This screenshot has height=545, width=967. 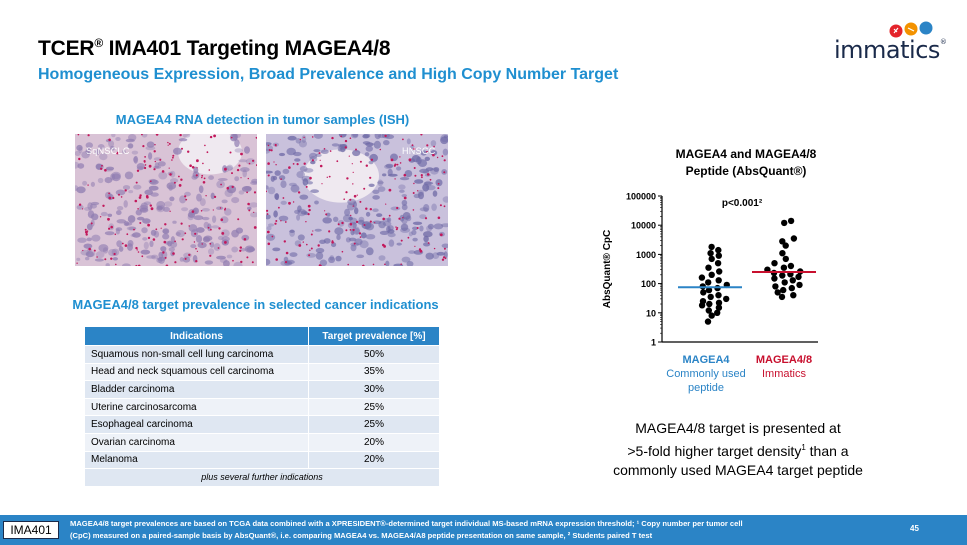 I want to click on tissue-label-hnscc: HNSCC, so click(x=419, y=151).